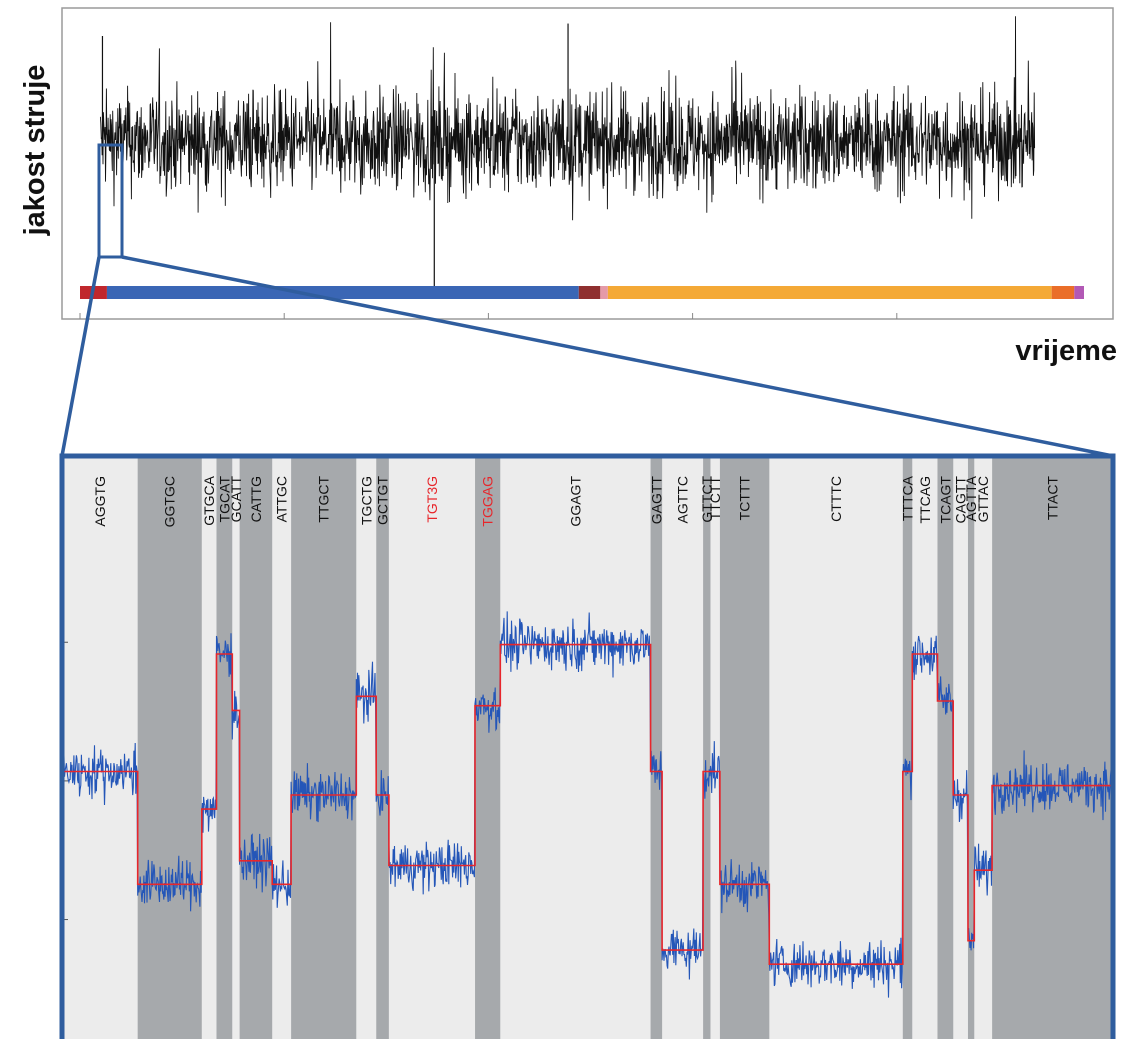 The height and width of the screenshot is (1039, 1121). I want to click on kmer-label: GTTCT, so click(707, 499).